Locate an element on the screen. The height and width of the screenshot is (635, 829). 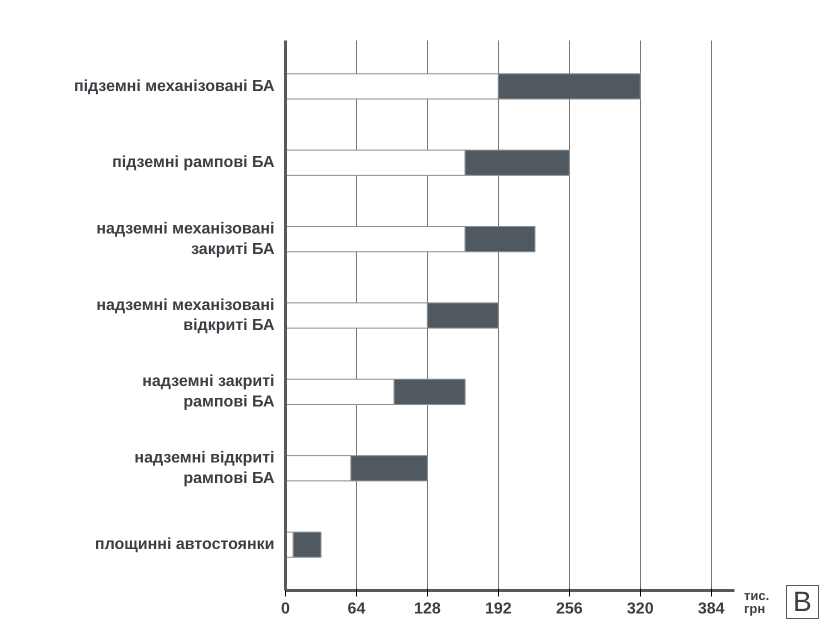
x-tick-label: 0 is located at coordinates (285, 609).